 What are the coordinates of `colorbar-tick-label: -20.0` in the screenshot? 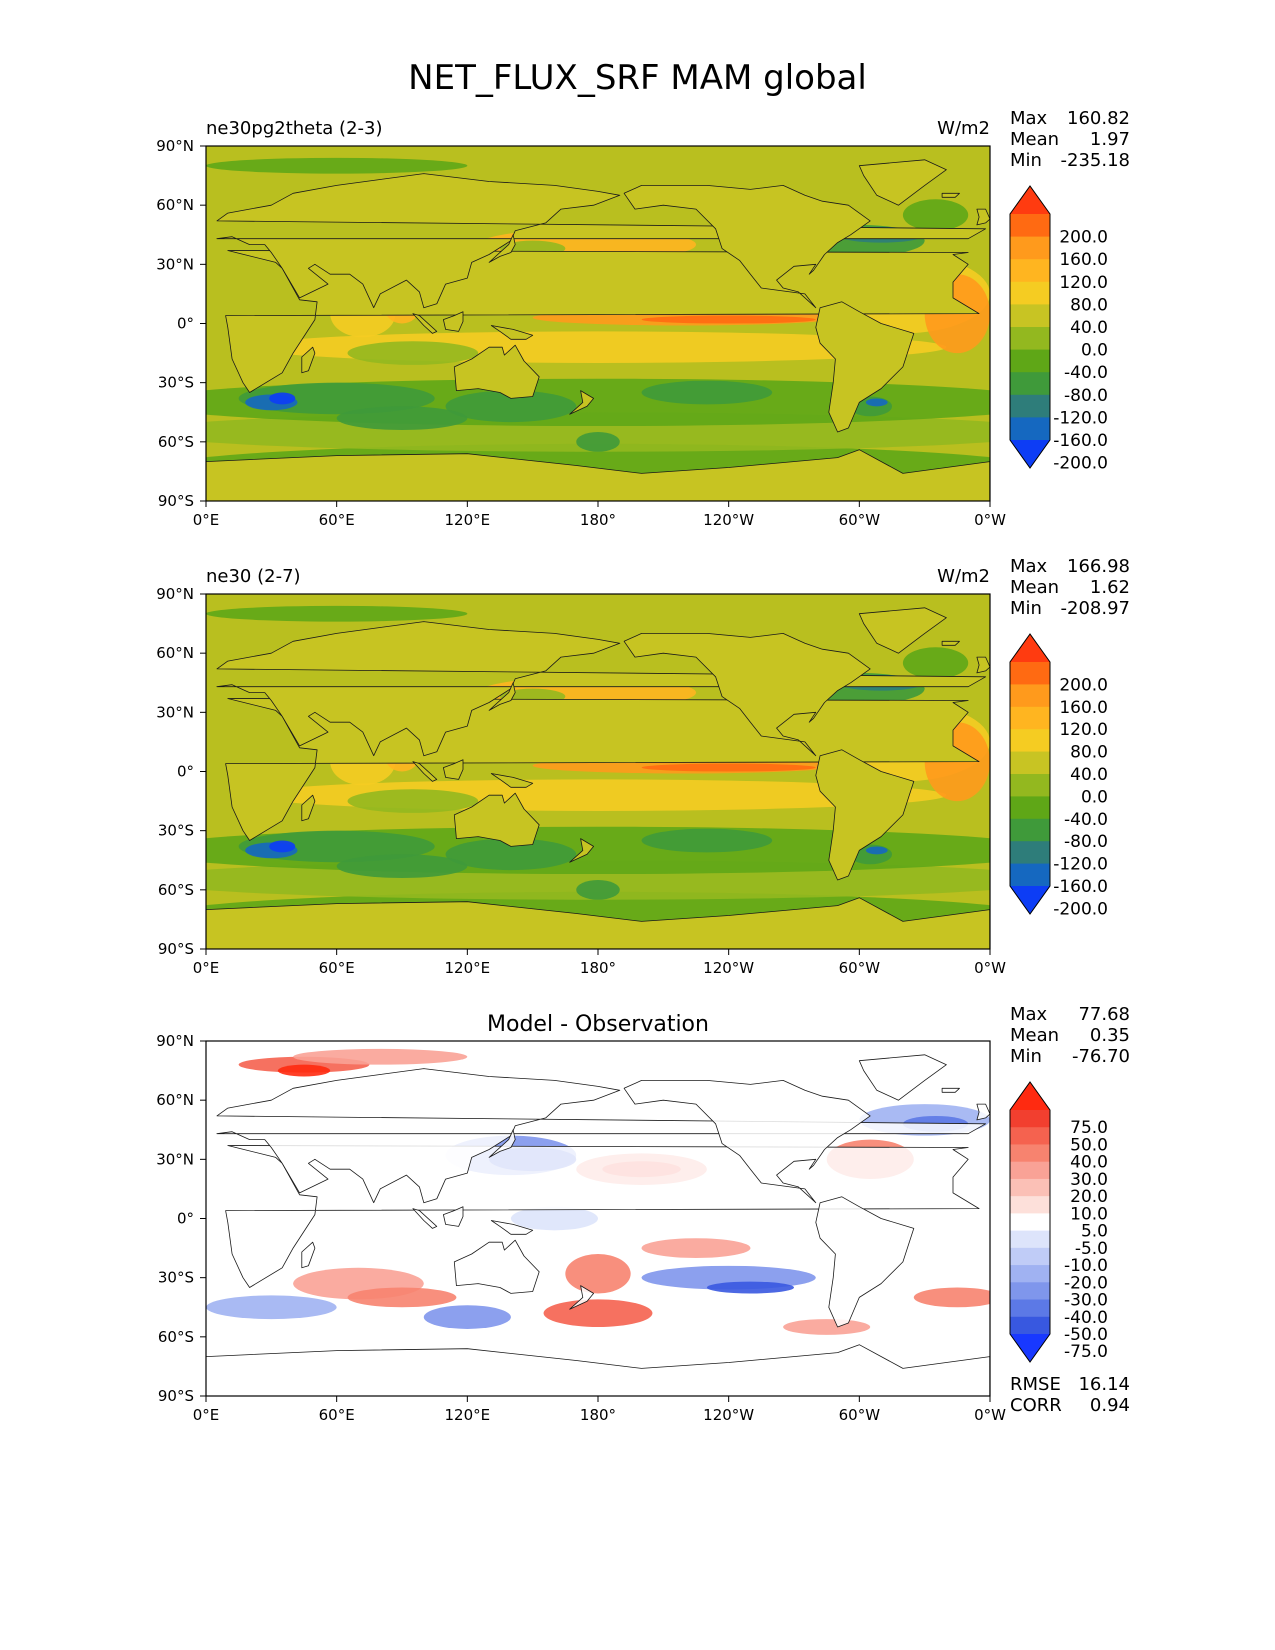 It's located at (1086, 1283).